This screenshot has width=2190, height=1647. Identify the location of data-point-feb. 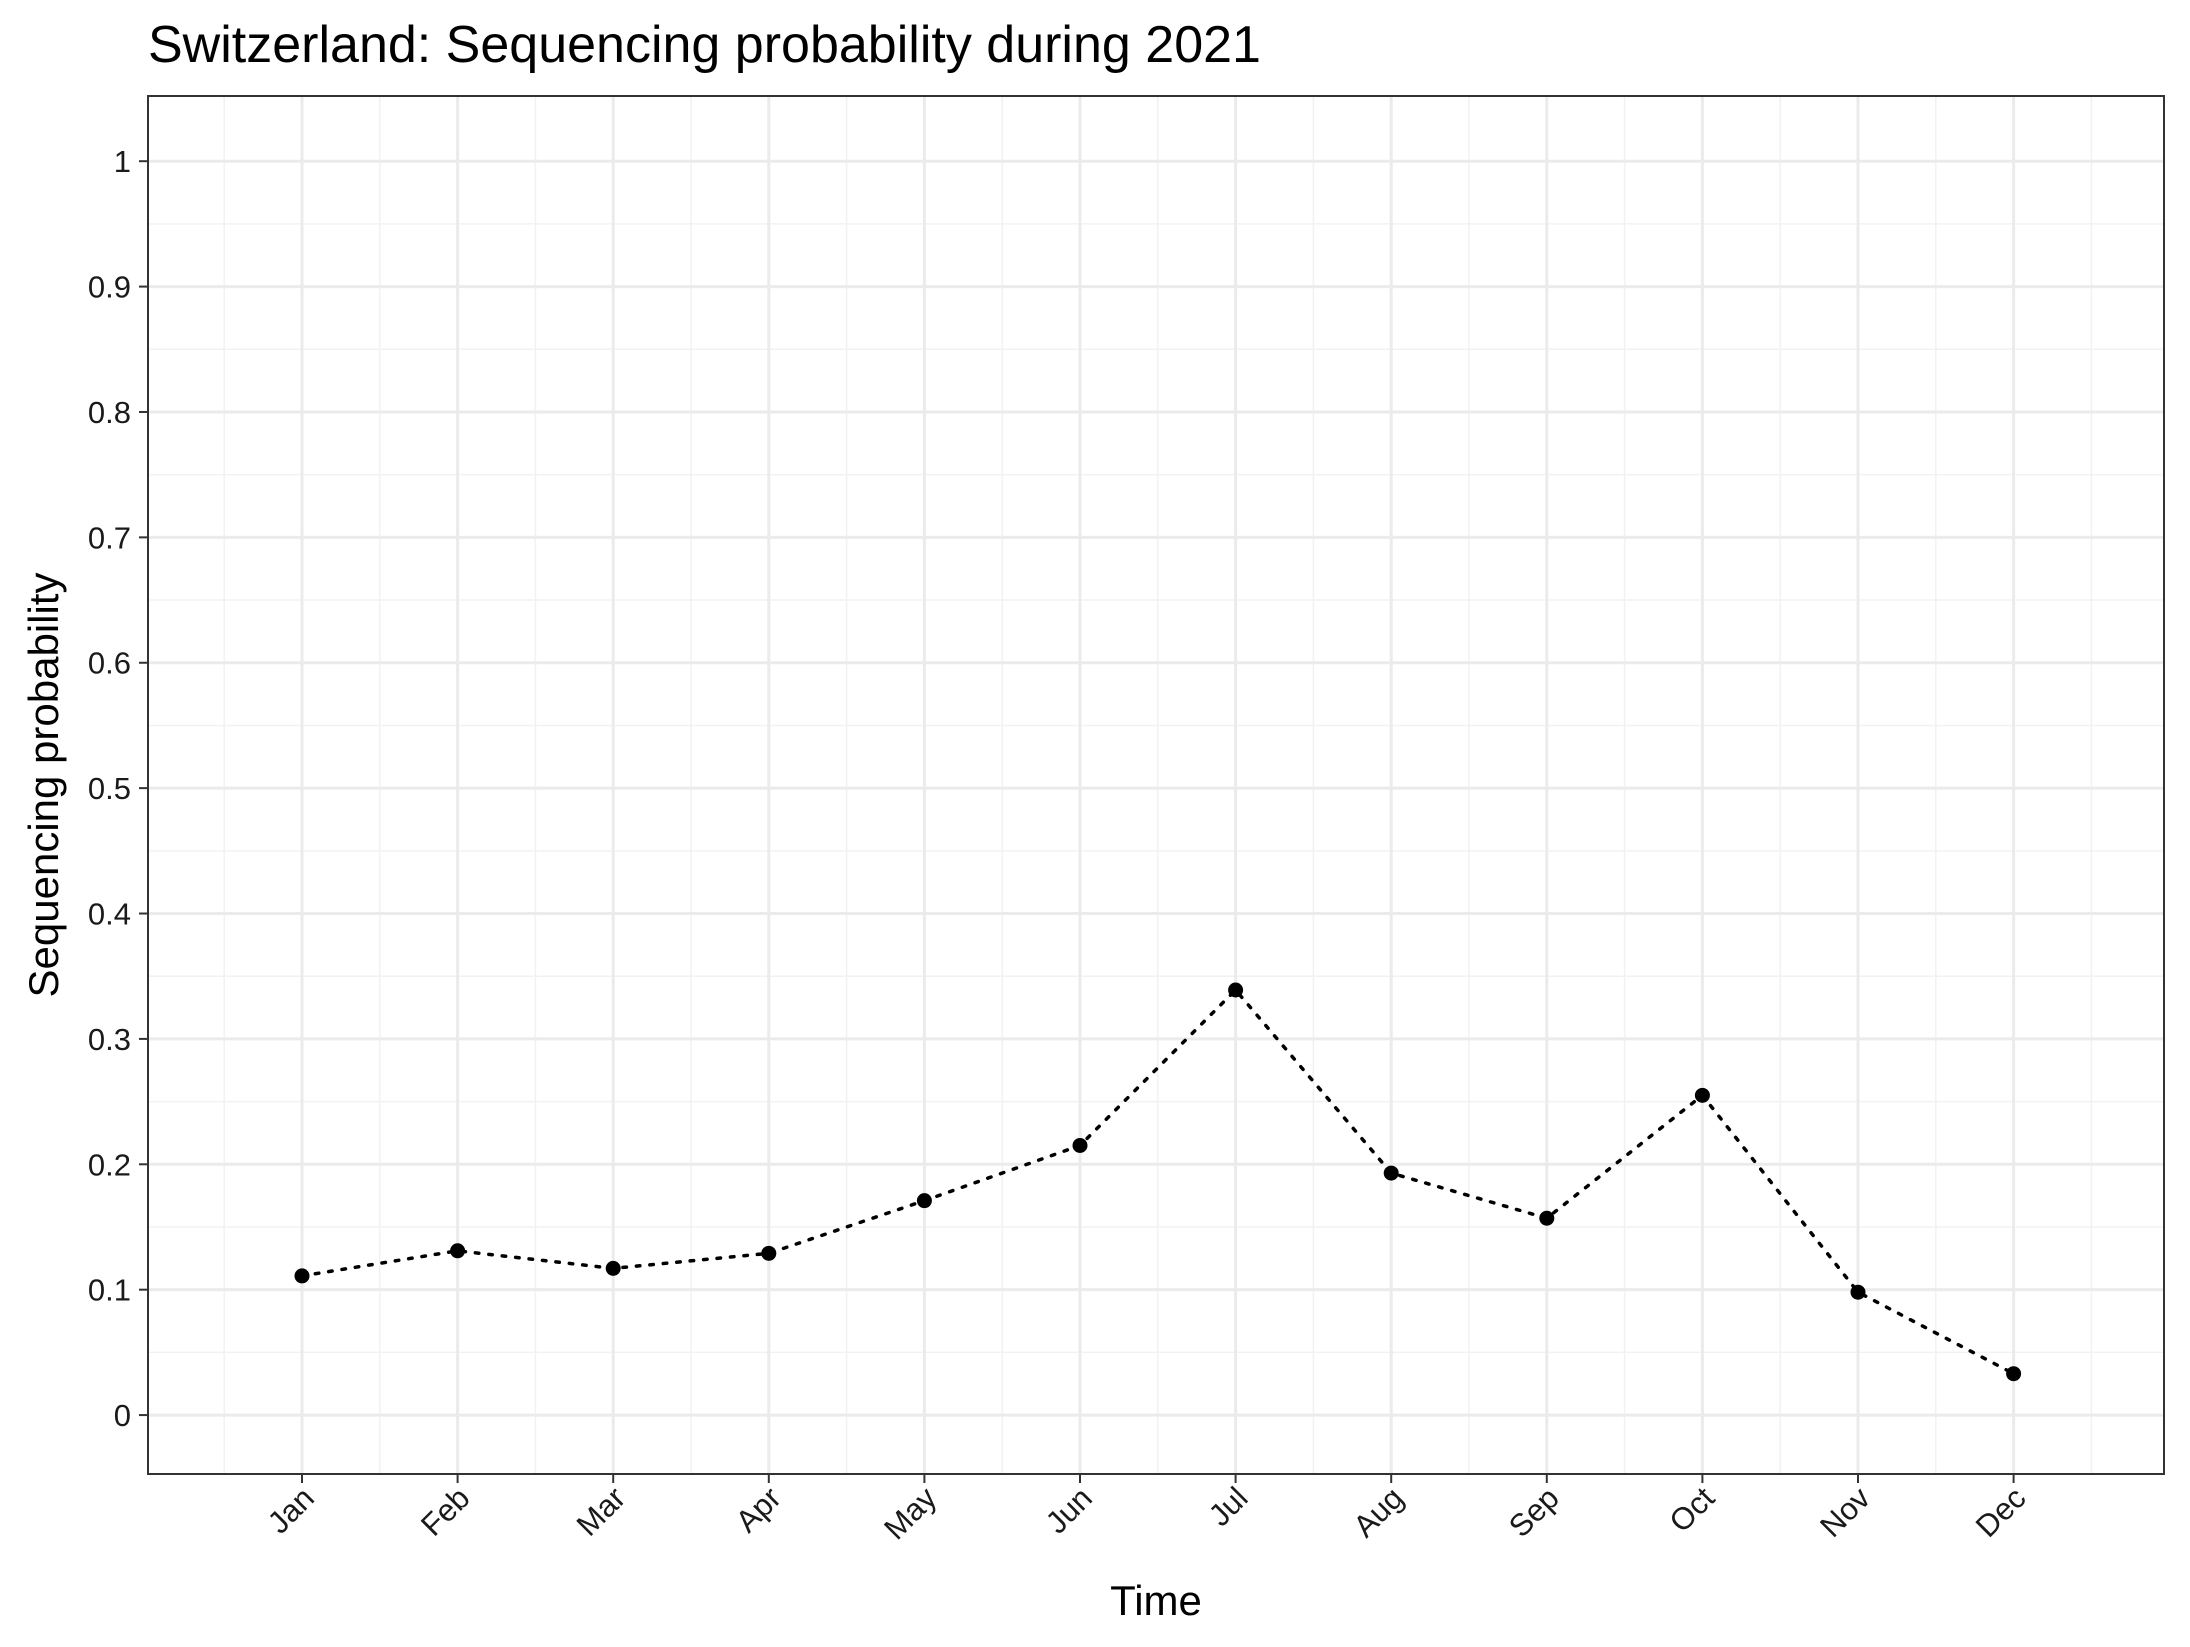
(458, 1251).